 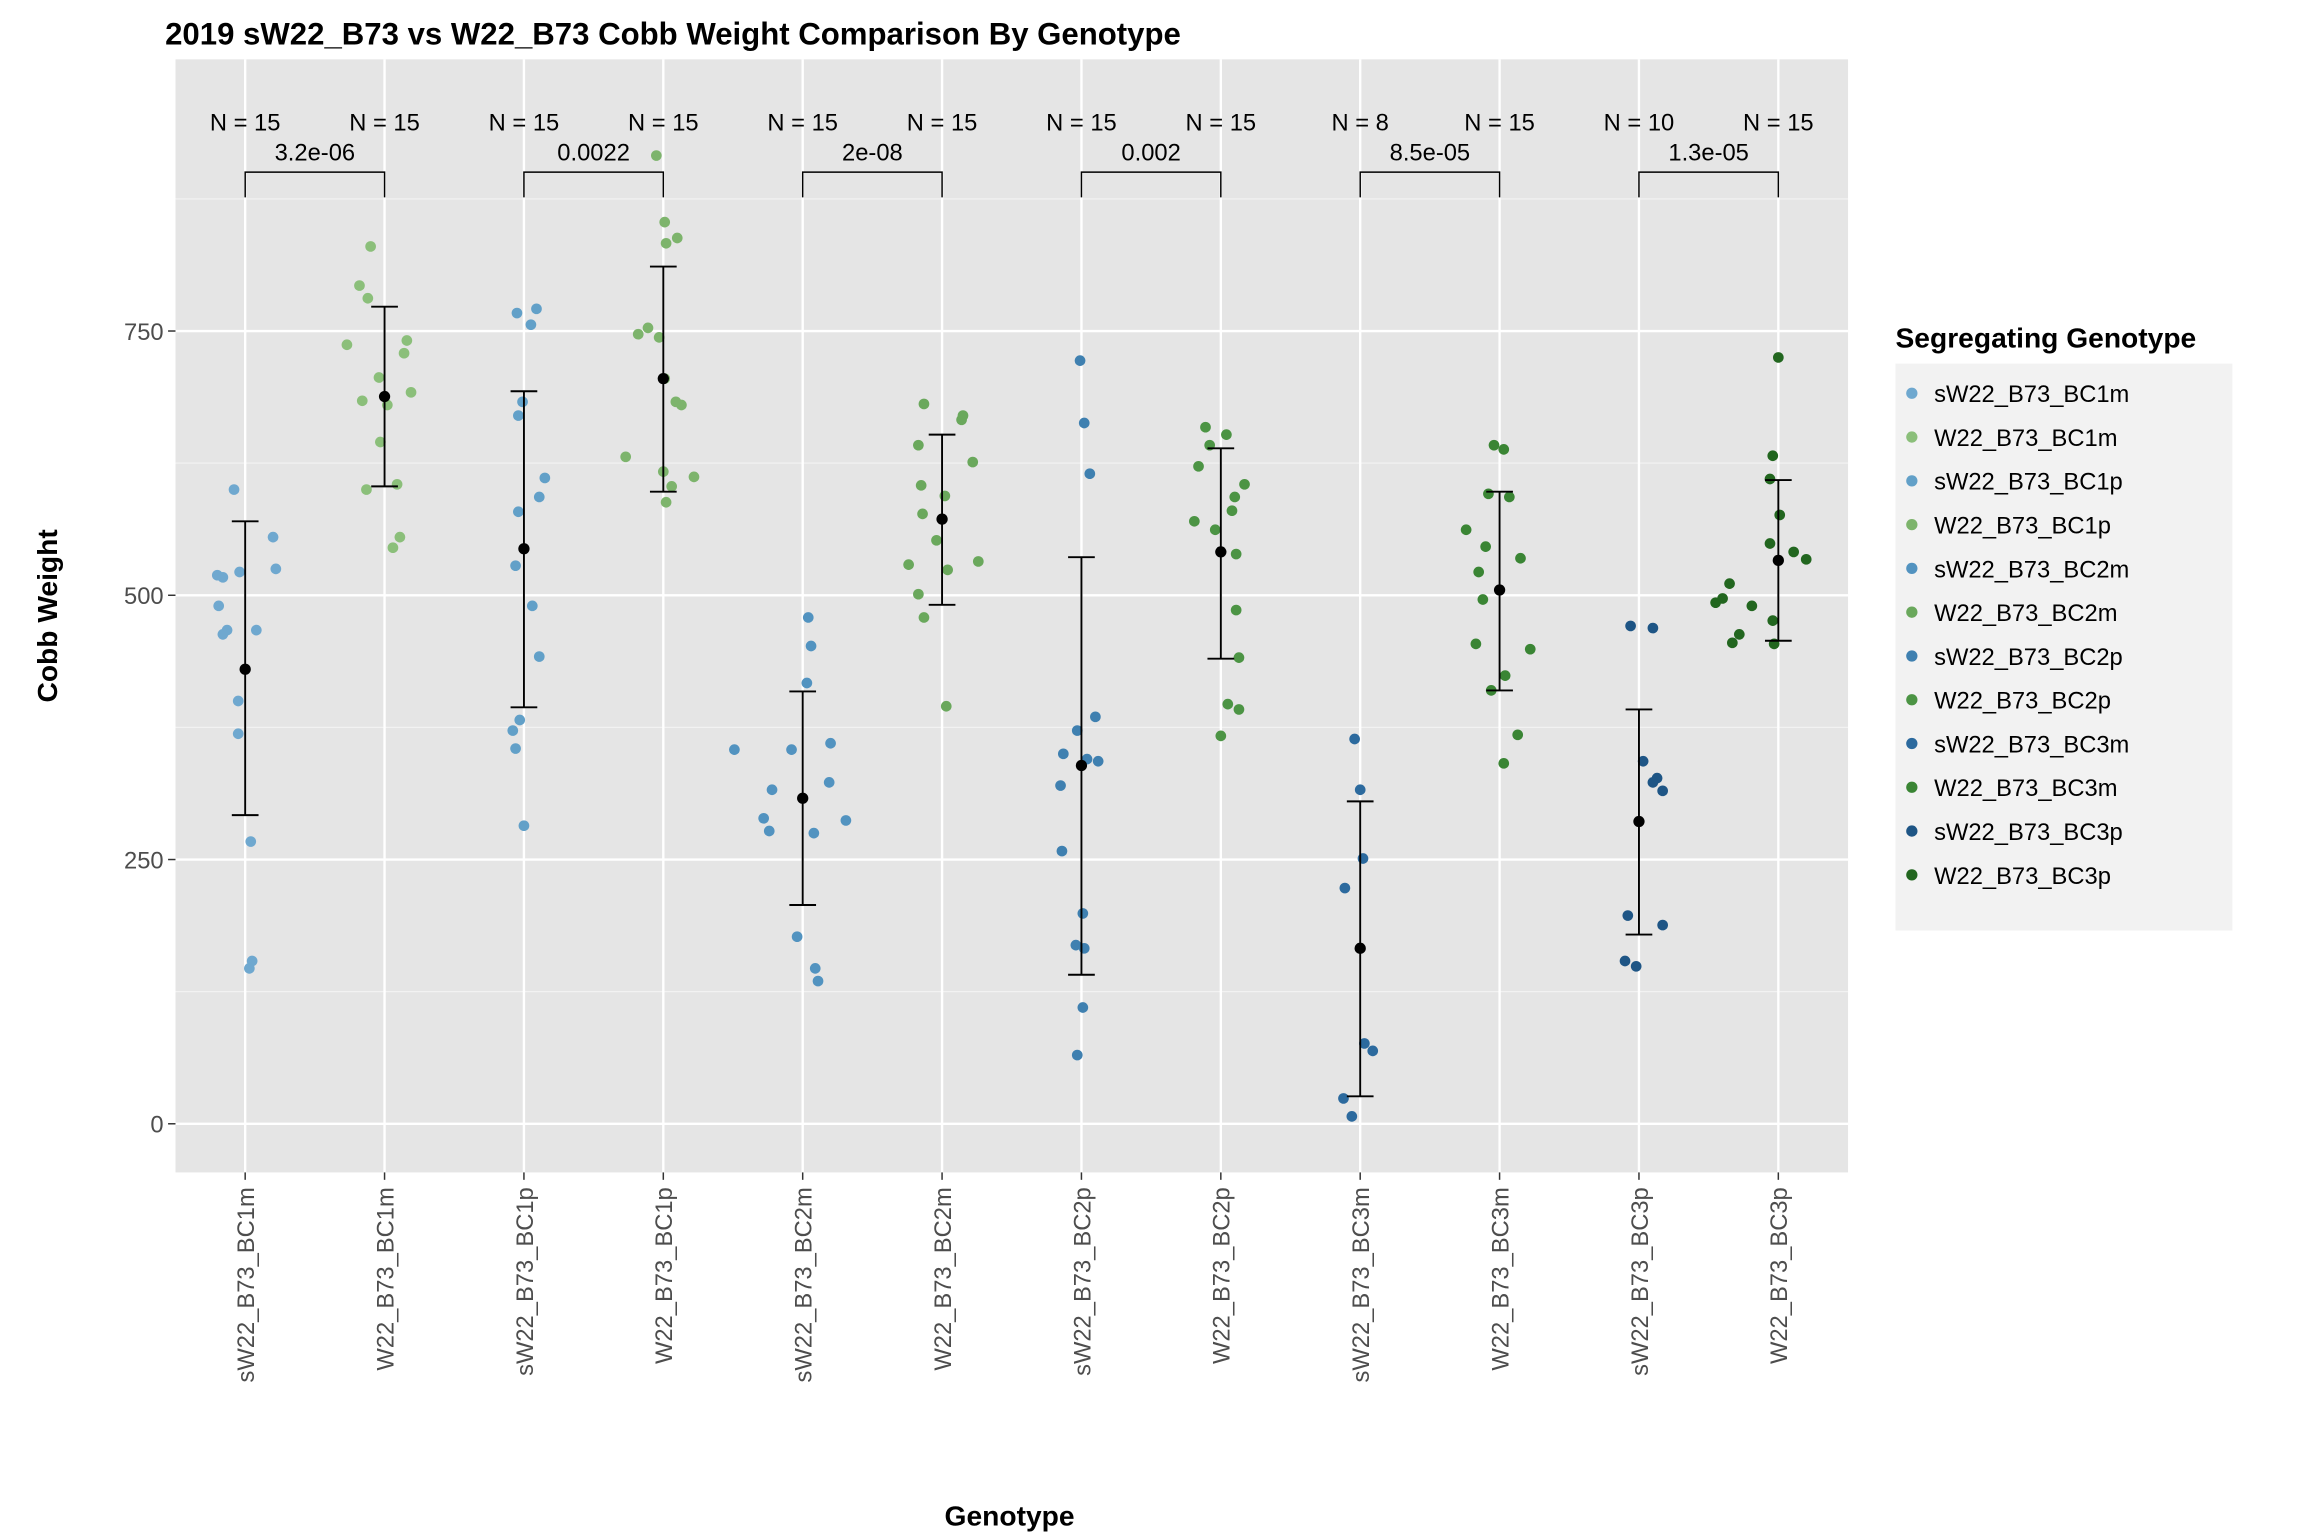 What do you see at coordinates (1639, 124) in the screenshot?
I see `n-label: N = 10` at bounding box center [1639, 124].